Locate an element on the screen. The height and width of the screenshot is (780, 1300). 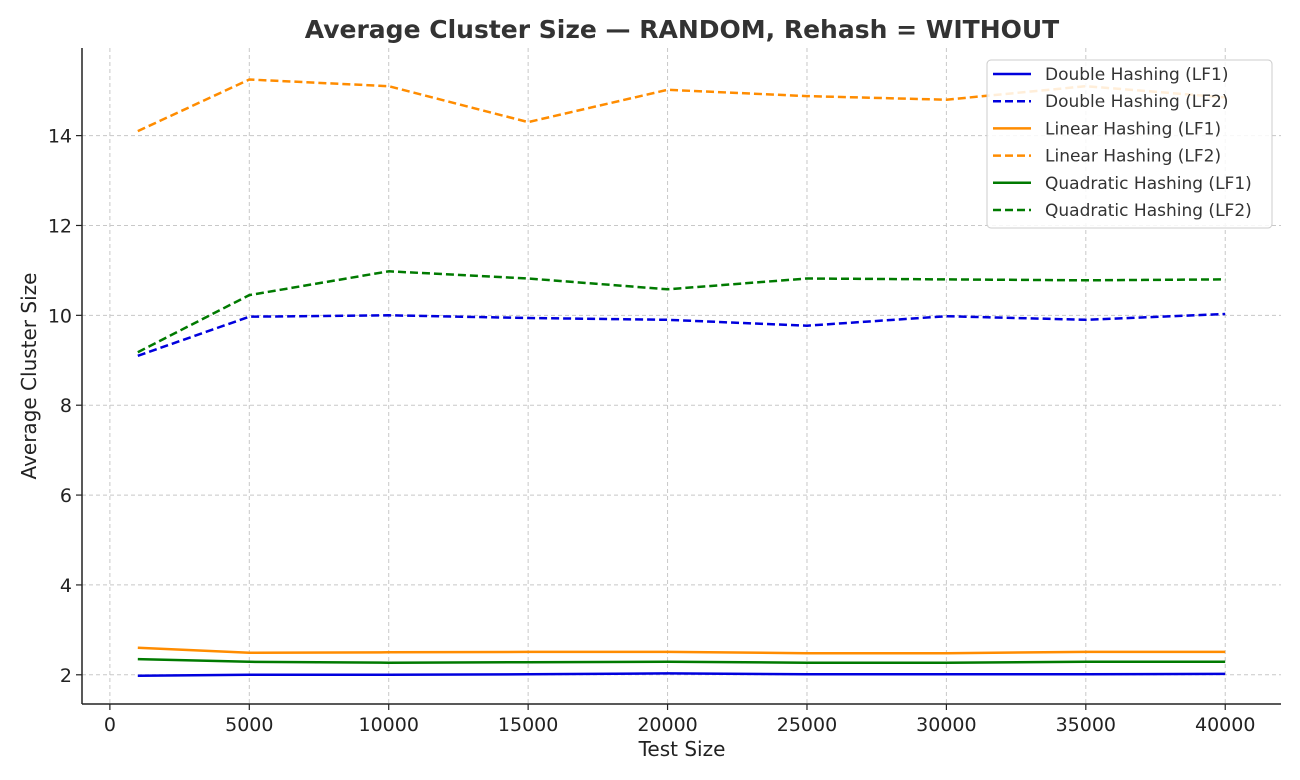
legend-item: Quadratic Hashing (LF1) is located at coordinates (1122, 184).